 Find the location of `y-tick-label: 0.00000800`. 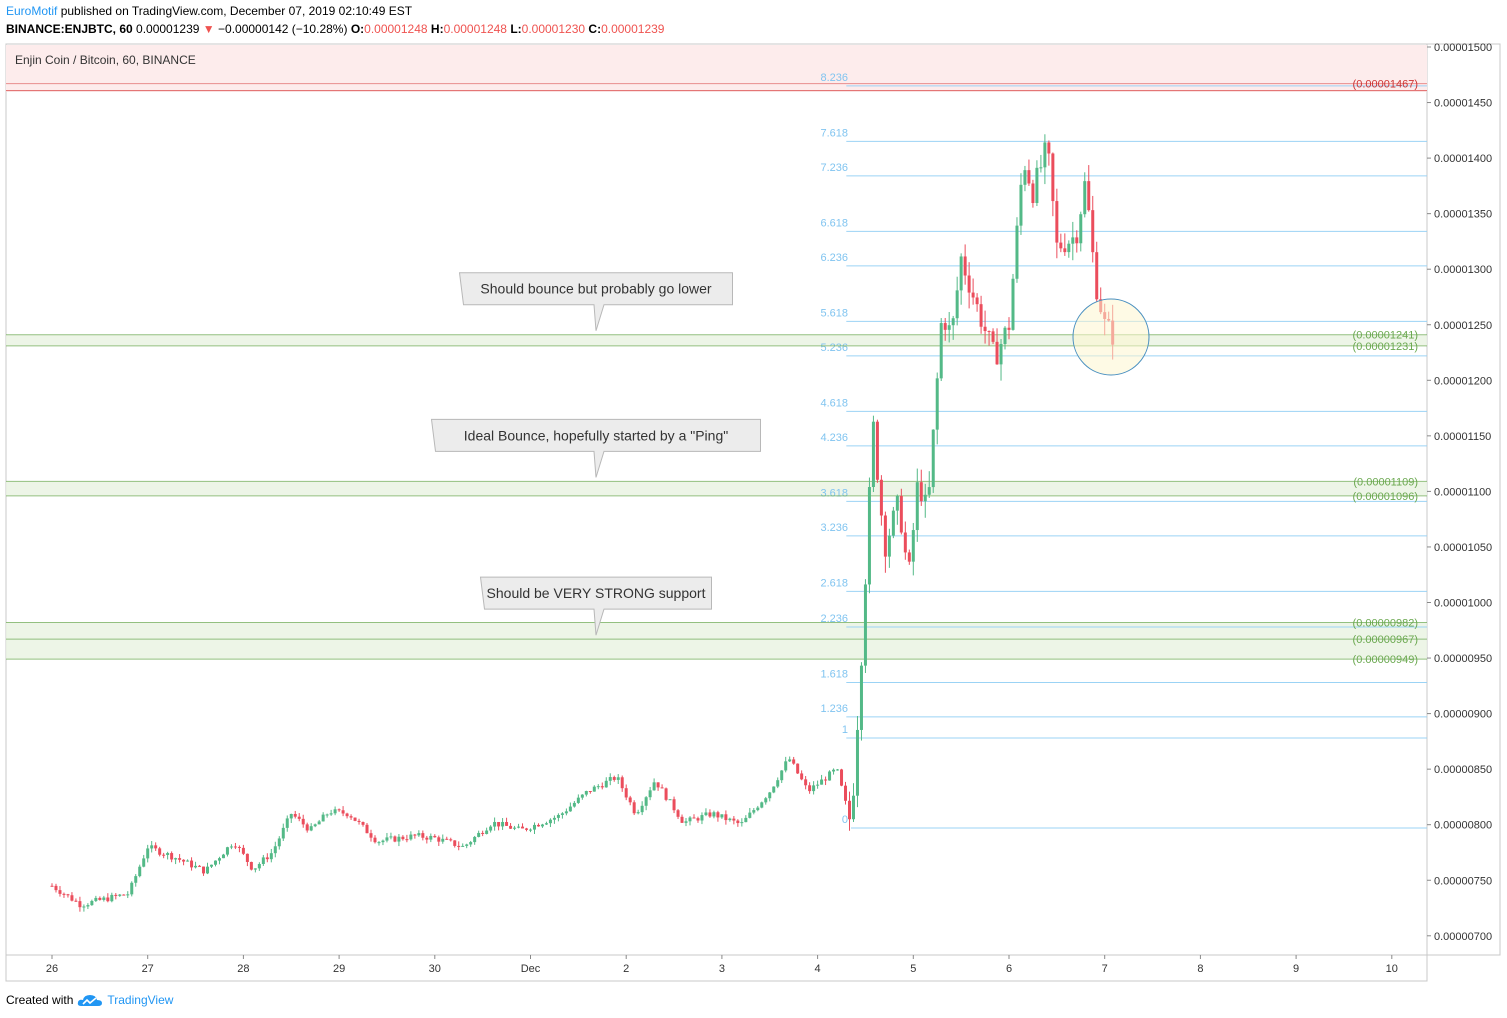

y-tick-label: 0.00000800 is located at coordinates (1463, 826).